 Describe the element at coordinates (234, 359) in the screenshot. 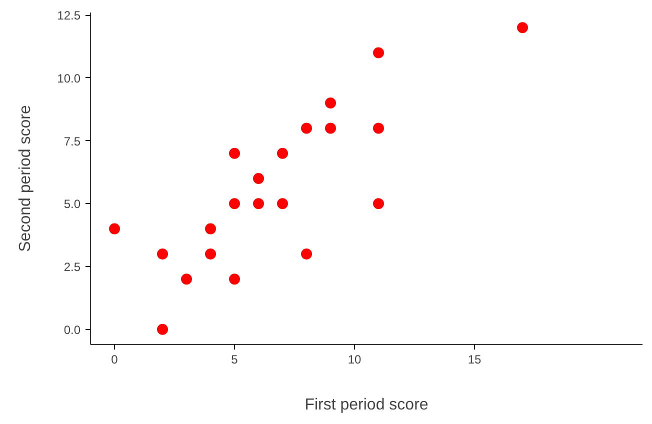

I see `x-tick-label: 5` at that location.